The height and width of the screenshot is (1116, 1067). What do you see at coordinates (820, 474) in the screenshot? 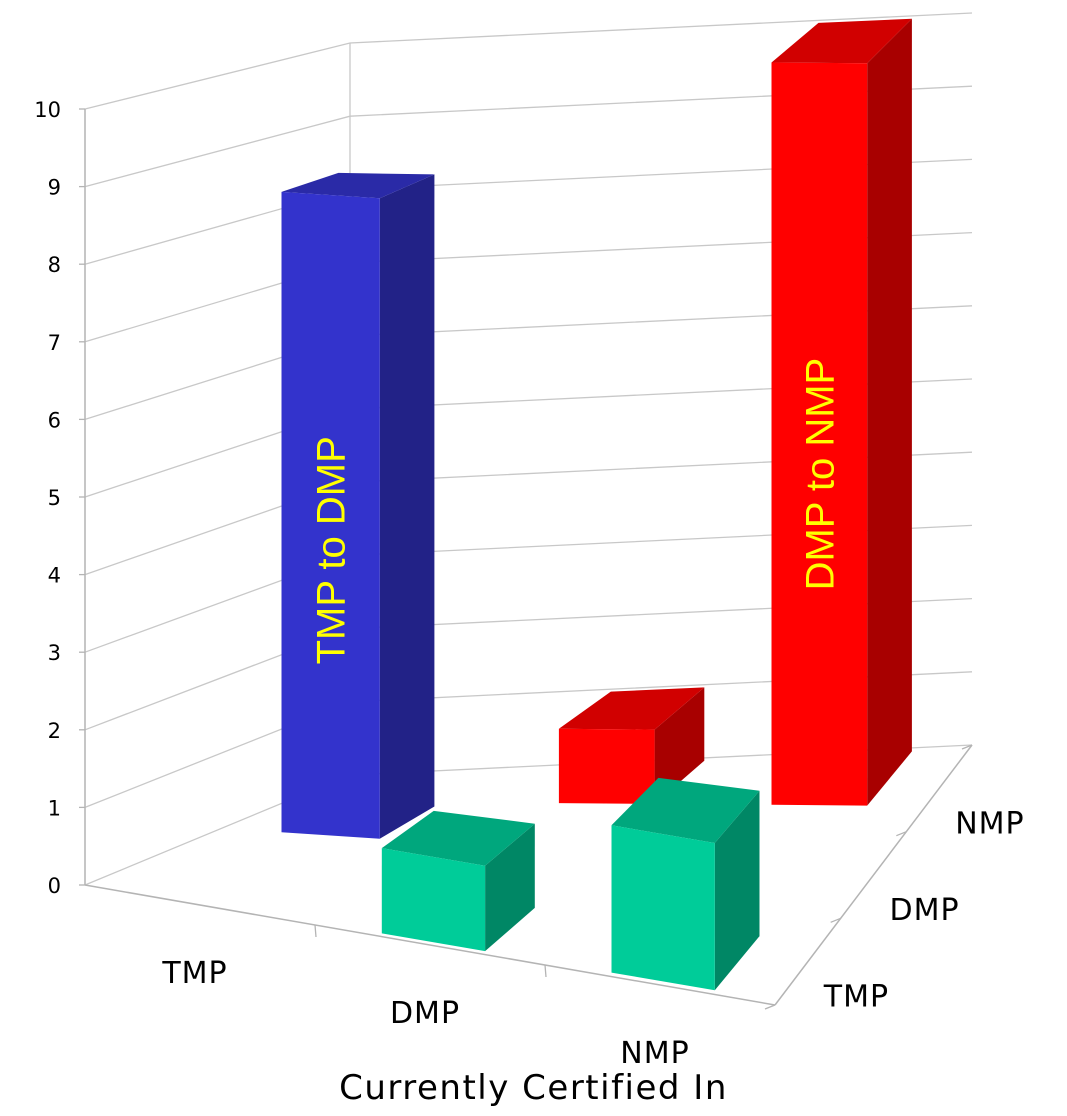
I see `bar-label: DMP to NMP` at bounding box center [820, 474].